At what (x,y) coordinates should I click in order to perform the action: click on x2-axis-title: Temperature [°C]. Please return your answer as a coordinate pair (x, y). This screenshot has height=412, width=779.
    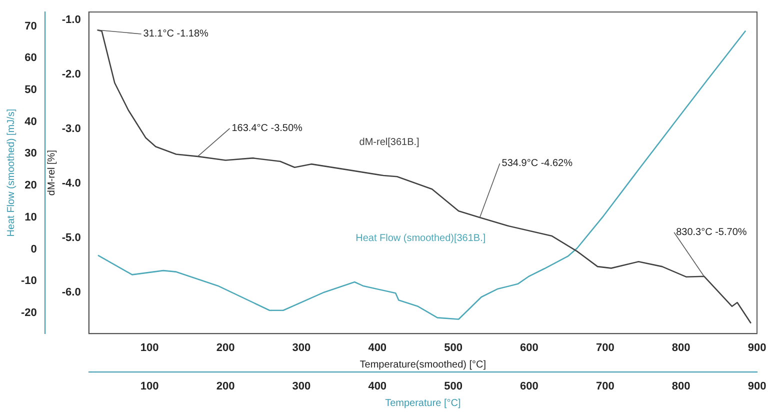
    Looking at the image, I should click on (423, 403).